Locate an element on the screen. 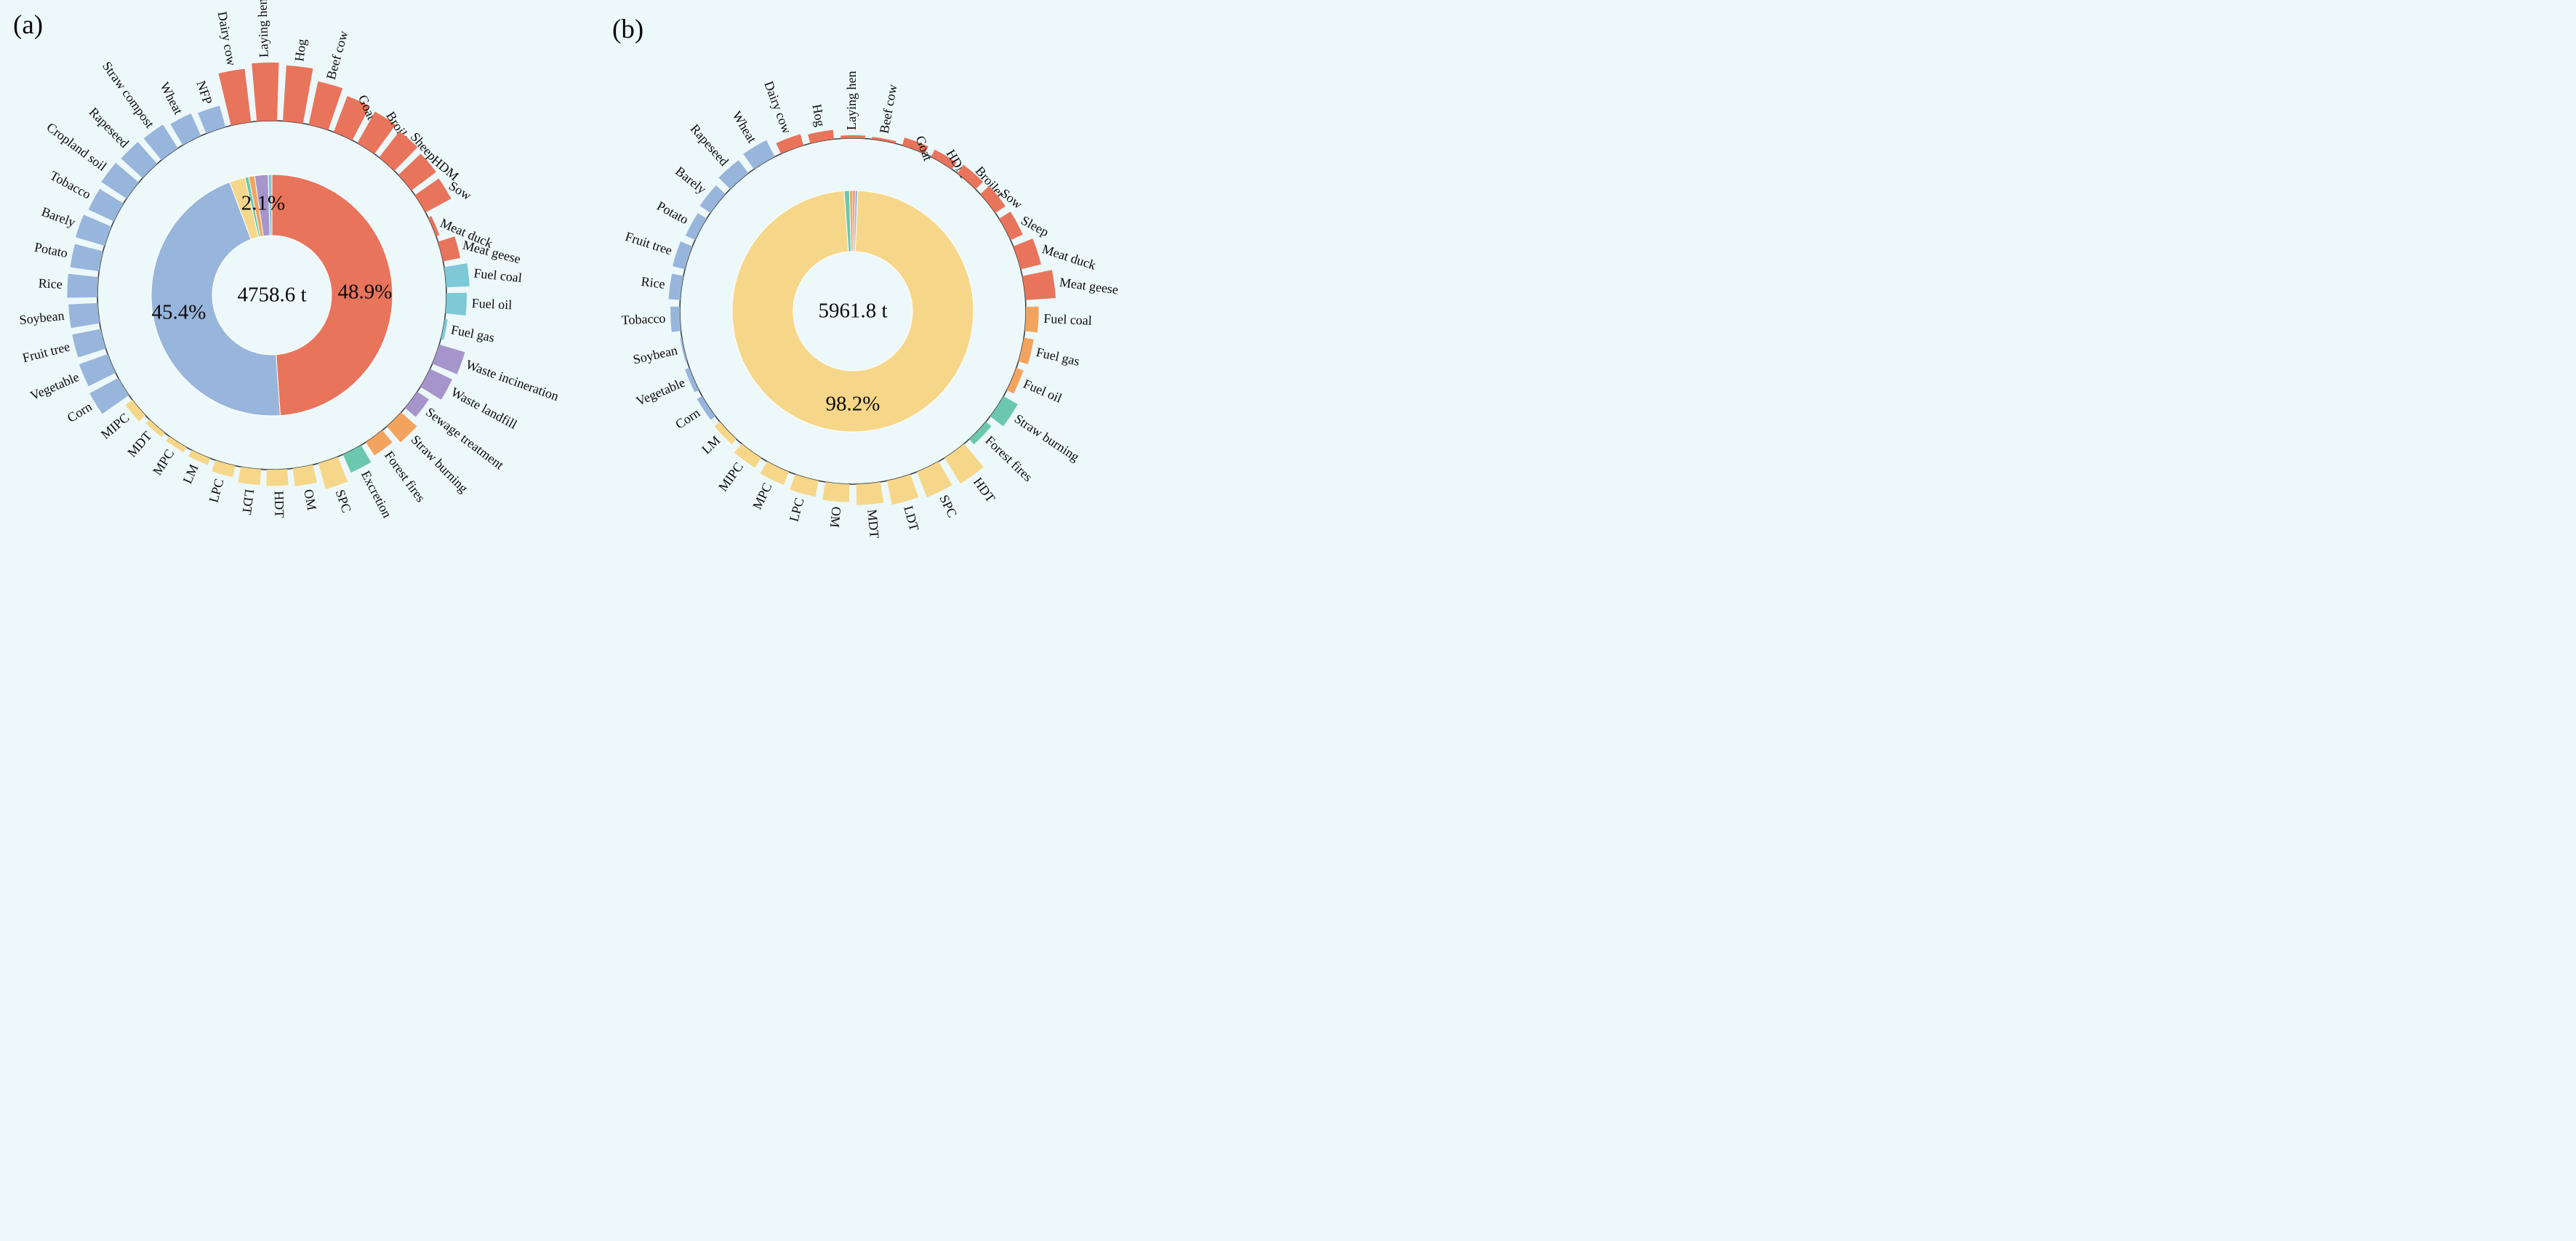 This screenshot has width=2576, height=1241. bar-label-soybean: Soybean is located at coordinates (655, 354).